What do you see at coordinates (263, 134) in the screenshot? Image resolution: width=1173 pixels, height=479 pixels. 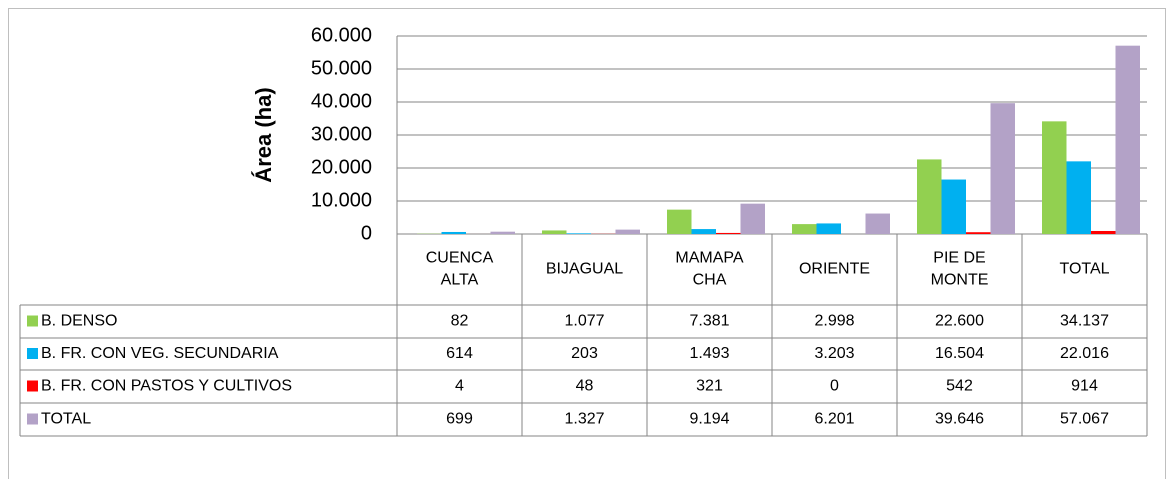 I see `y-axis-title: Área (ha)` at bounding box center [263, 134].